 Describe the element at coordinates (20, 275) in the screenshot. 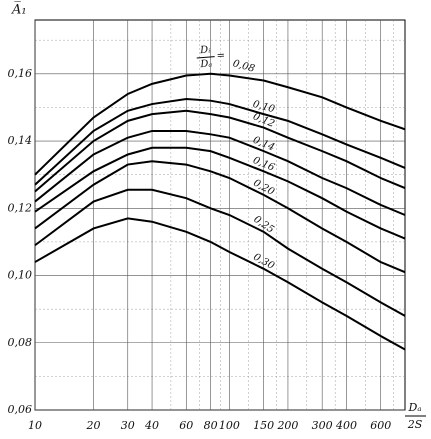

I see `y-tick-label: 0,10` at that location.